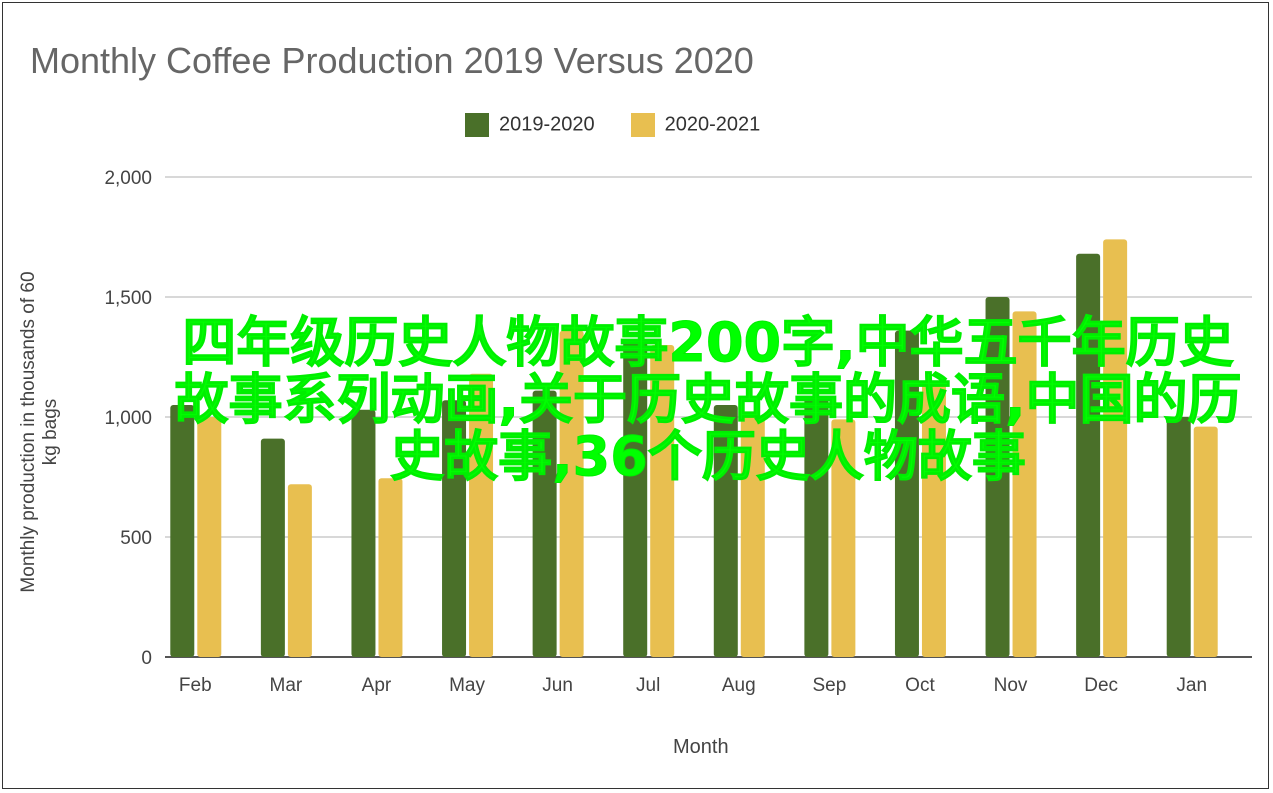 Image resolution: width=1273 pixels, height=793 pixels. Describe the element at coordinates (146, 658) in the screenshot. I see `y-tick-label: 0` at that location.